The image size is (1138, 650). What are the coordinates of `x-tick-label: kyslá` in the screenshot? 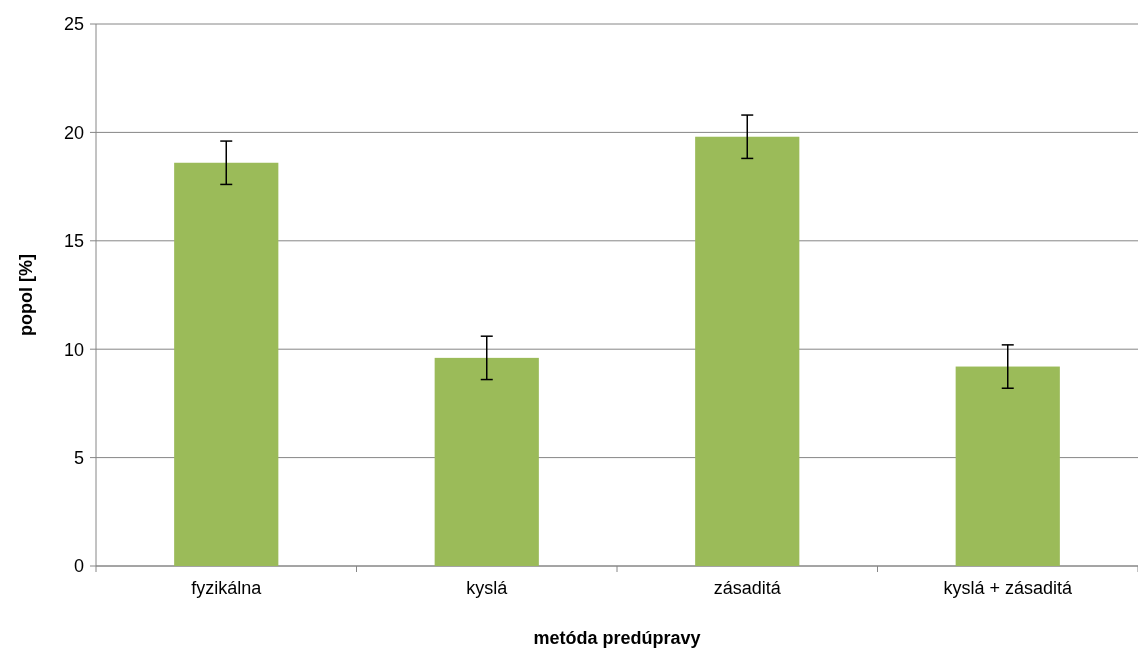 It's located at (487, 588).